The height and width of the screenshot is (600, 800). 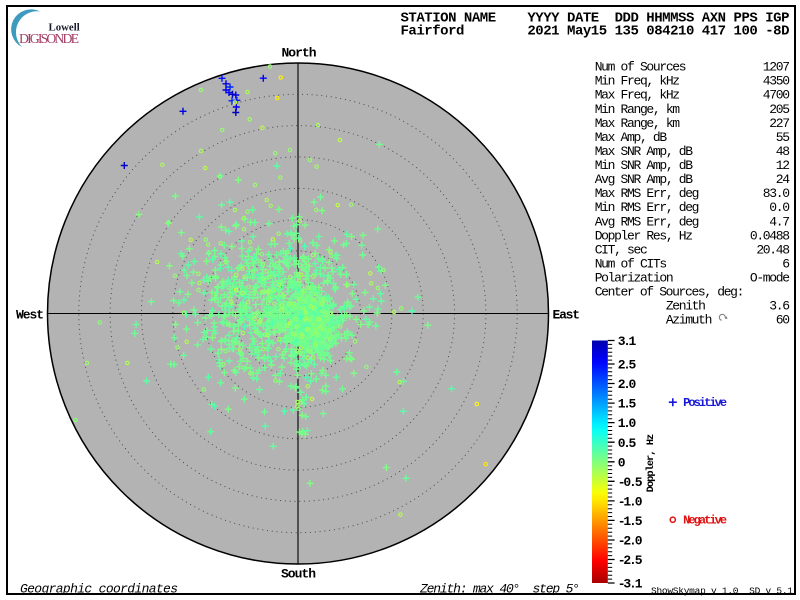 I want to click on svg-text: Doppler Res, Hz 0.0488, so click(x=692, y=235).